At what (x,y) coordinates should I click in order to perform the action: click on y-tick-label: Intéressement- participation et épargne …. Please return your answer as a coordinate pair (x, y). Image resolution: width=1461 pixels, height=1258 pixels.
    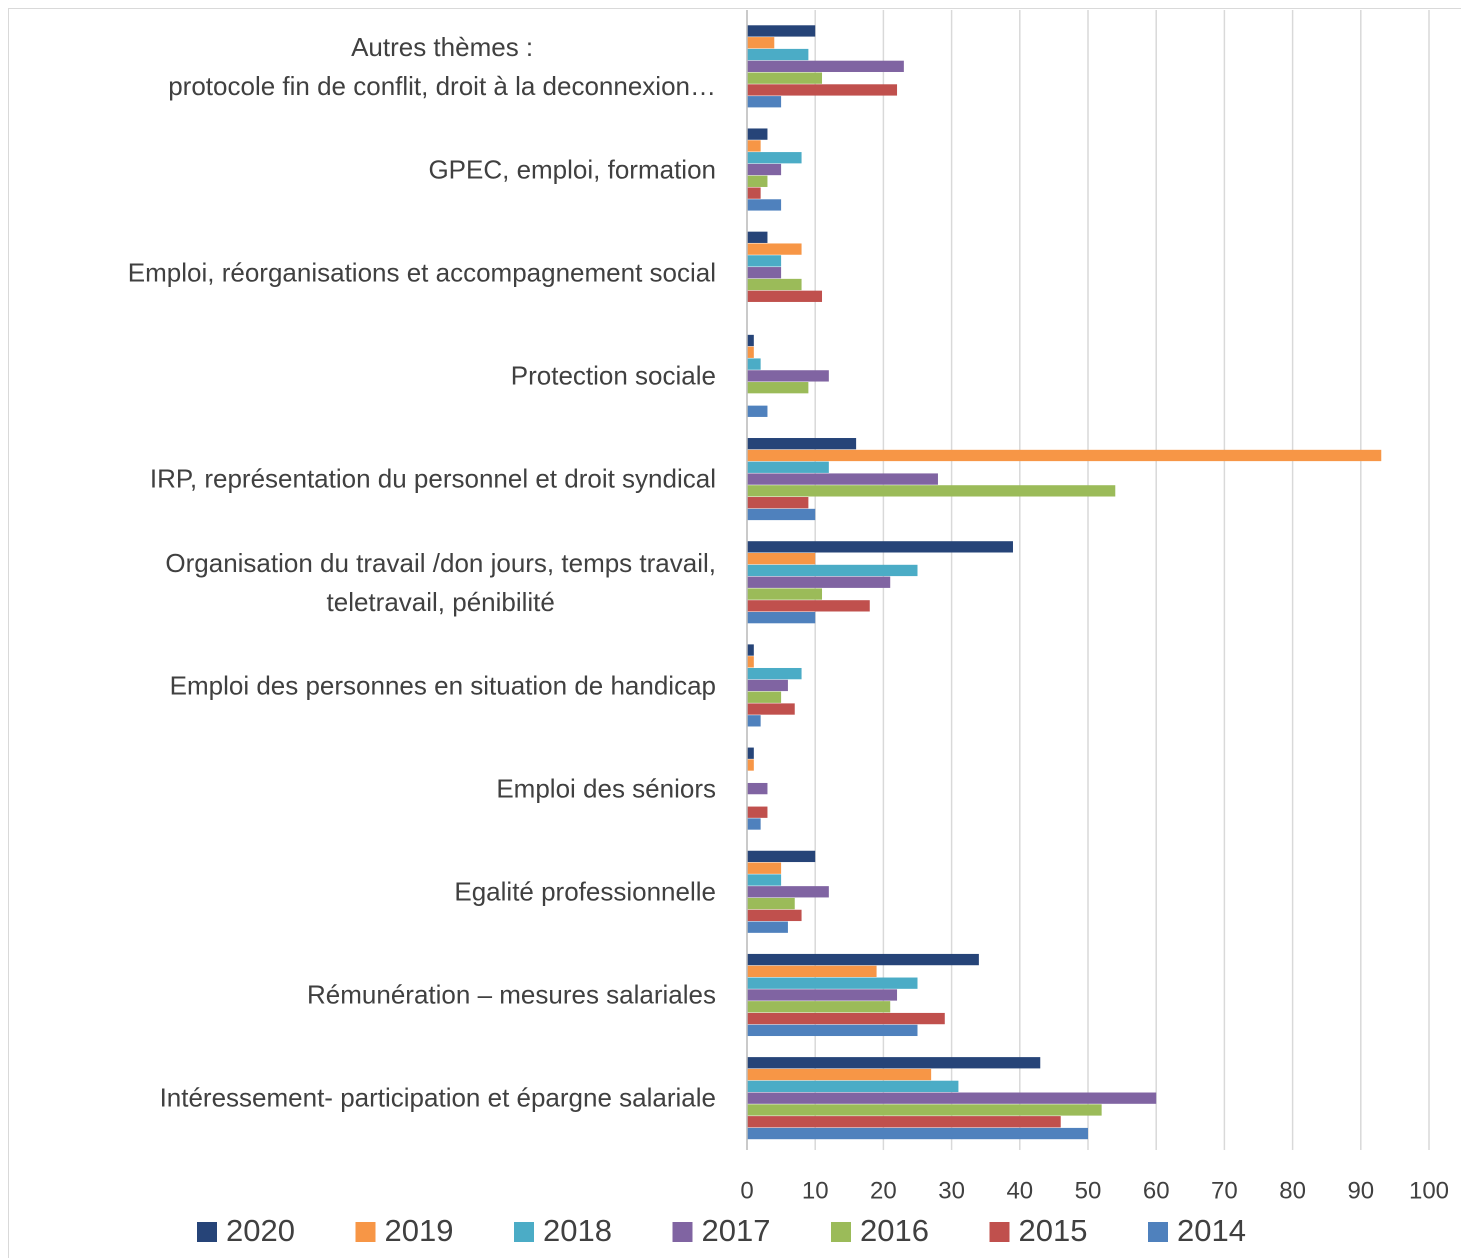
    Looking at the image, I should click on (437, 1097).